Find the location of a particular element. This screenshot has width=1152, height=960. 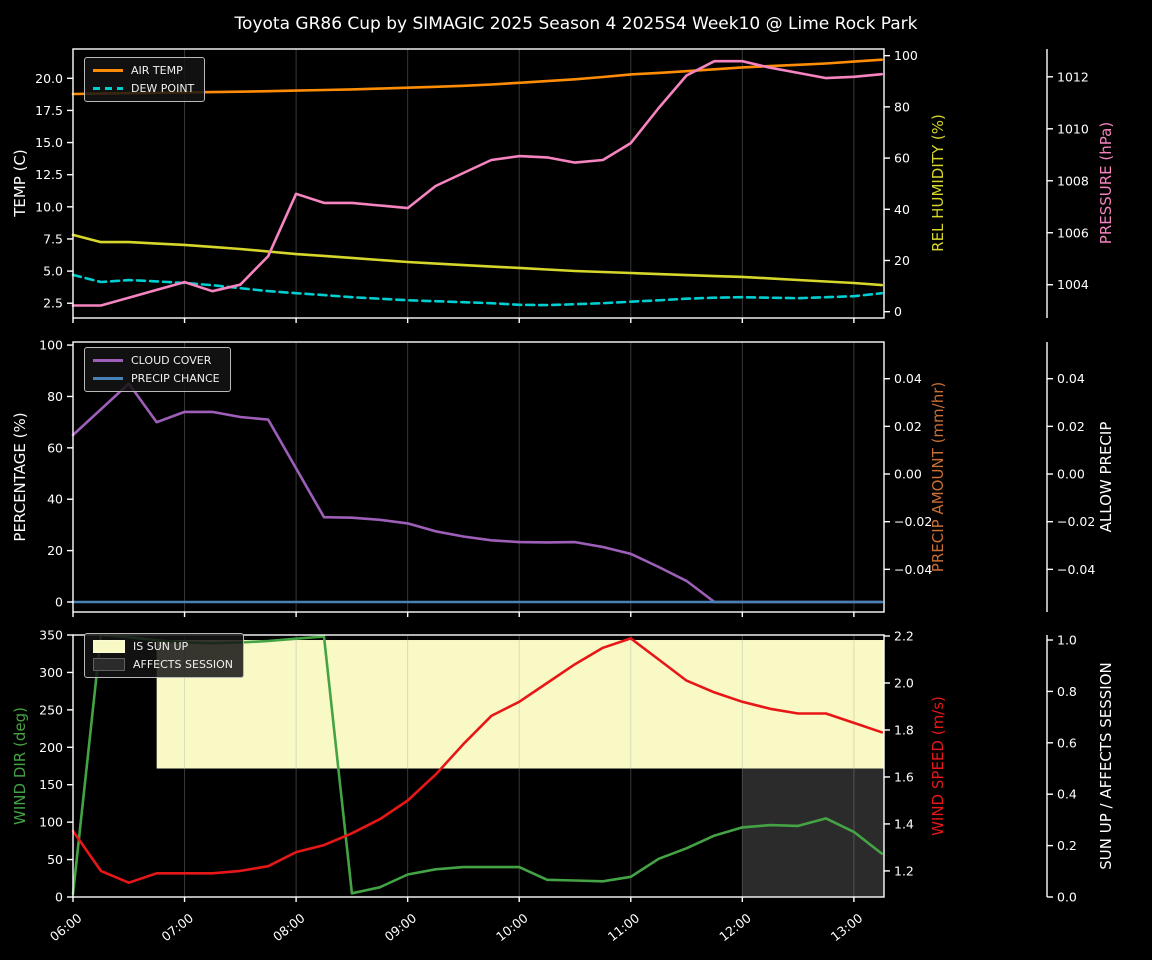

y-tick-label-right1: 0.02 is located at coordinates (908, 426).